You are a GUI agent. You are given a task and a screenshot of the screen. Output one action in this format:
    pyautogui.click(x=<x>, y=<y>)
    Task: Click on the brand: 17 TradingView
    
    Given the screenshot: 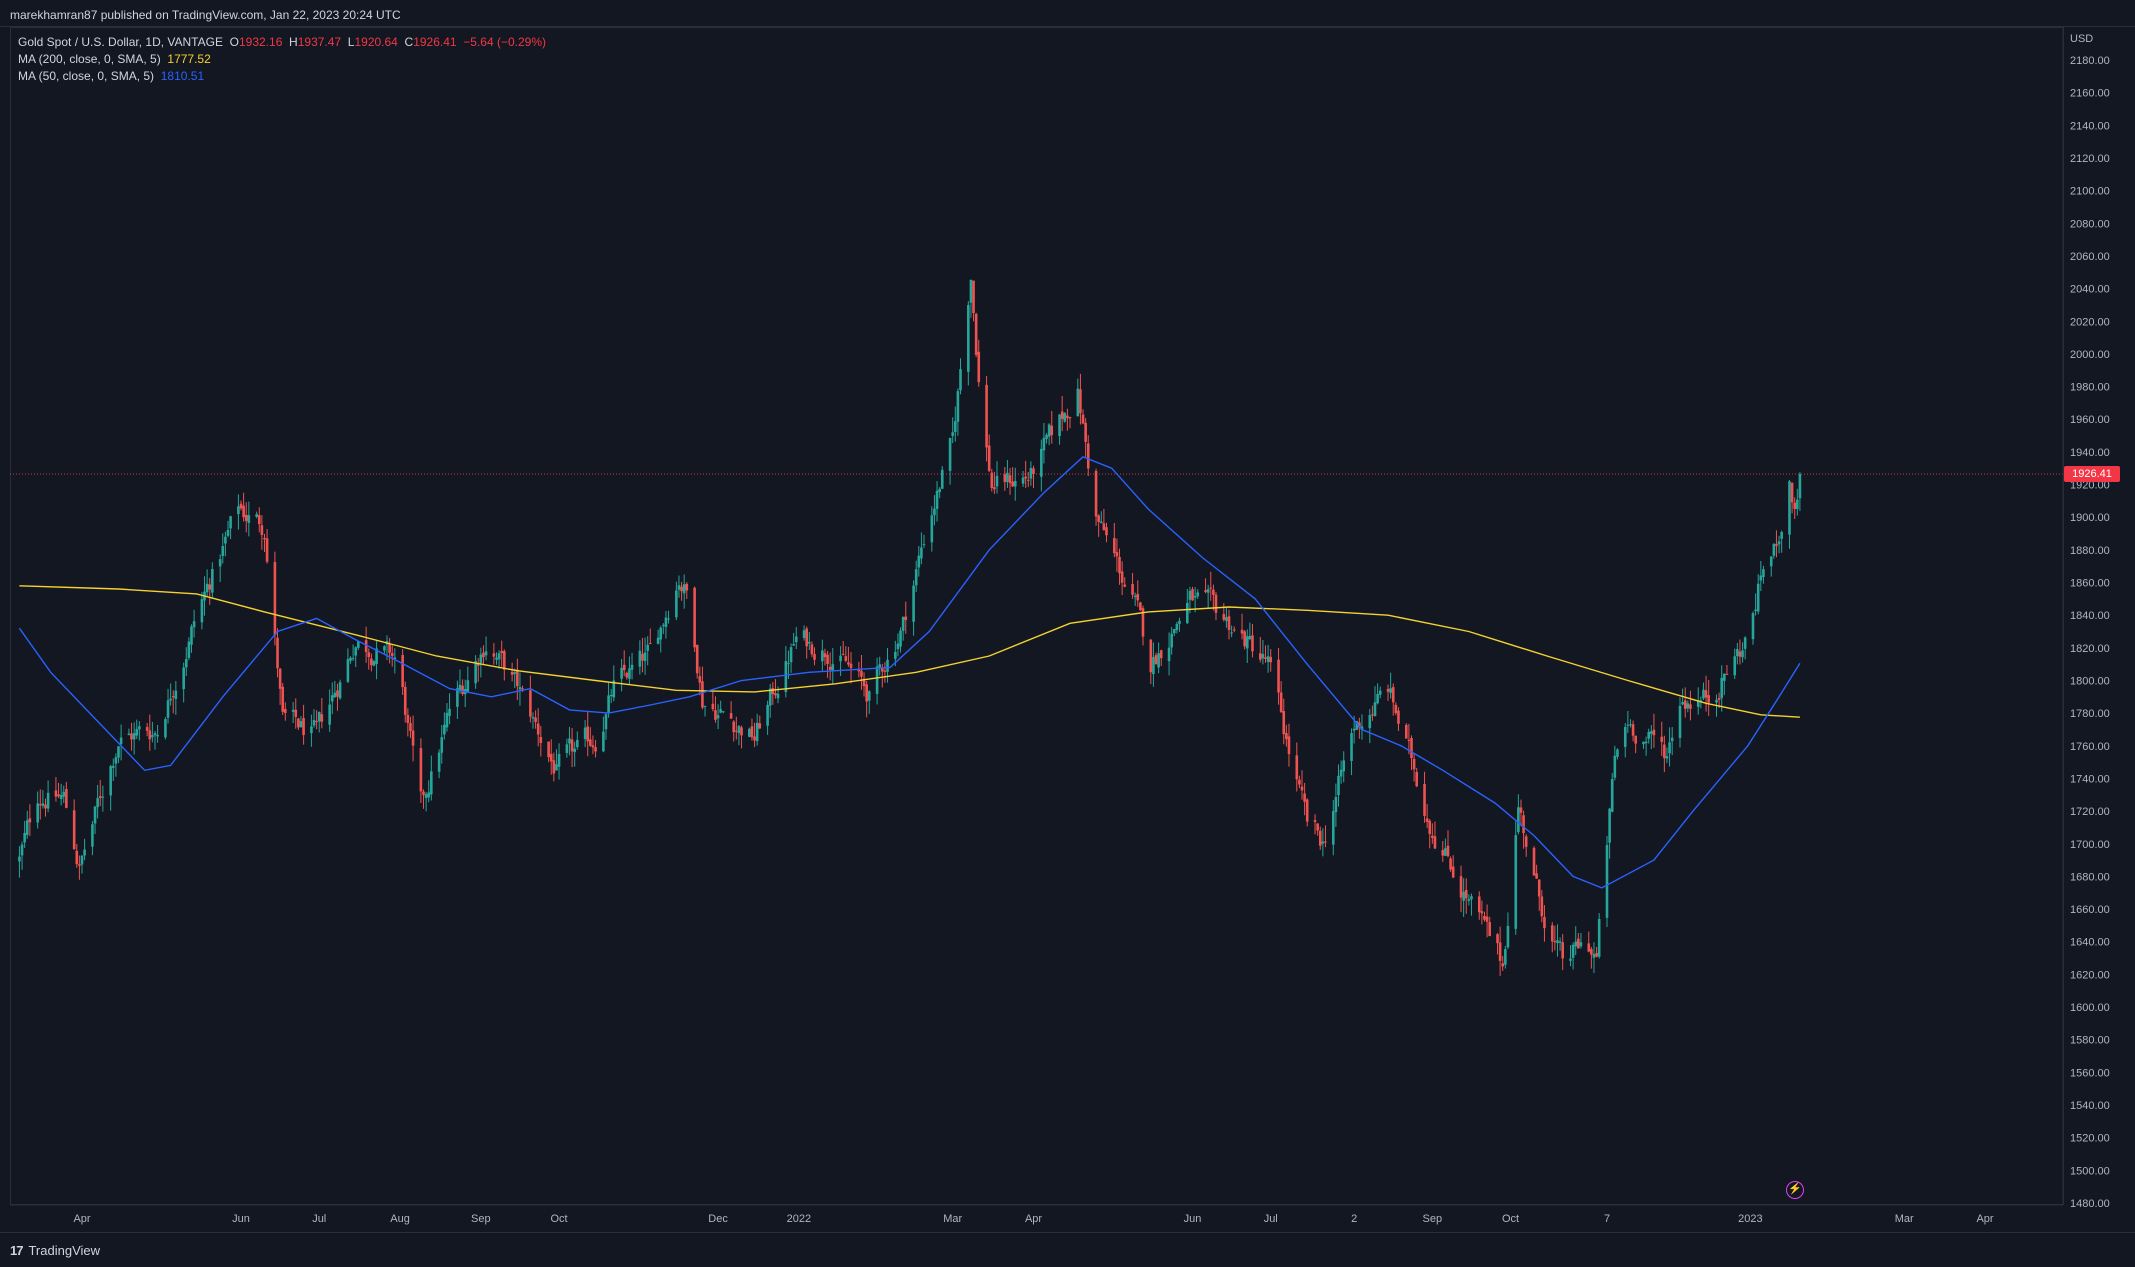 What is the action you would take?
    pyautogui.click(x=55, y=1250)
    